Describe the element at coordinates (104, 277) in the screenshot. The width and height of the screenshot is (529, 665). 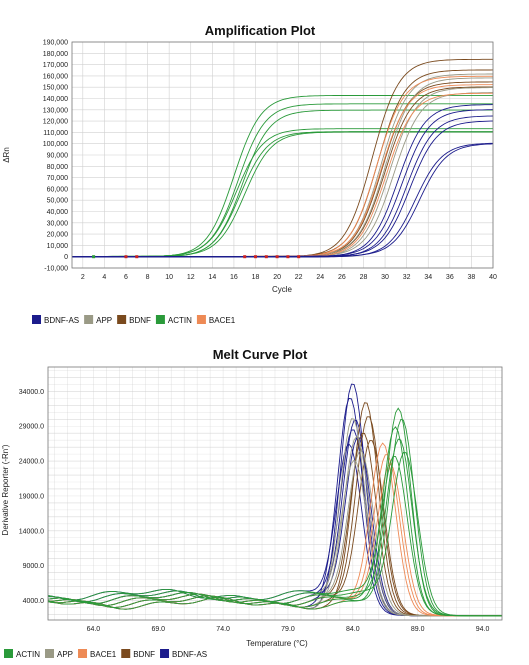
I see `amp-x-tick-label: 4` at that location.